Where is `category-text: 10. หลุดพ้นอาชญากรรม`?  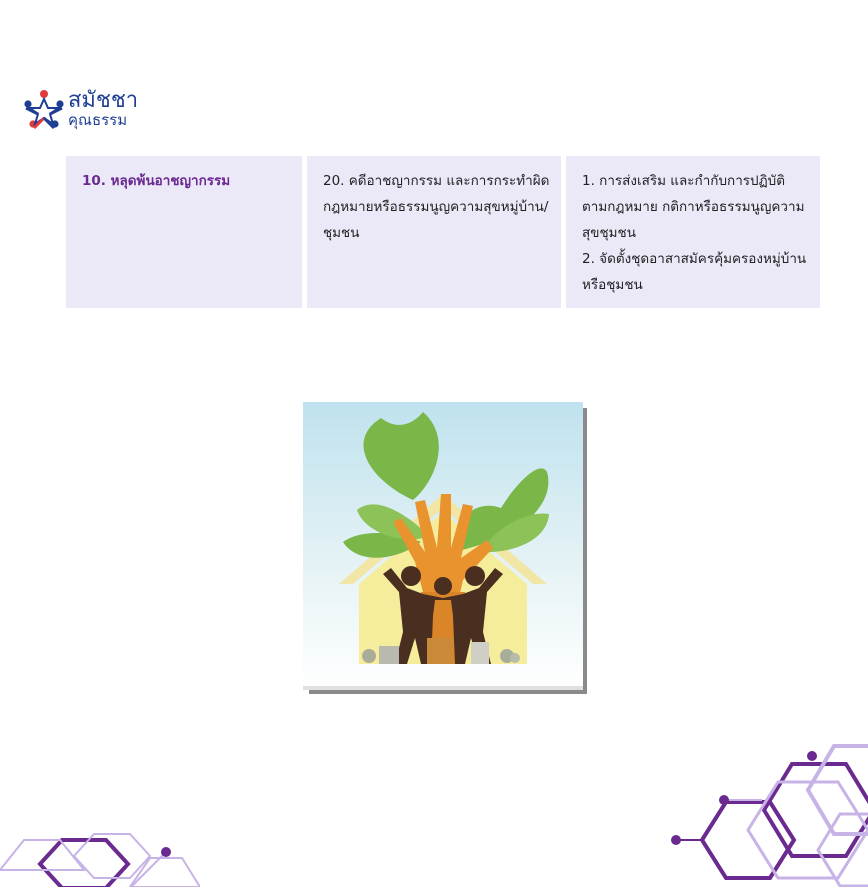 category-text: 10. หลุดพ้นอาชญากรรม is located at coordinates (156, 181).